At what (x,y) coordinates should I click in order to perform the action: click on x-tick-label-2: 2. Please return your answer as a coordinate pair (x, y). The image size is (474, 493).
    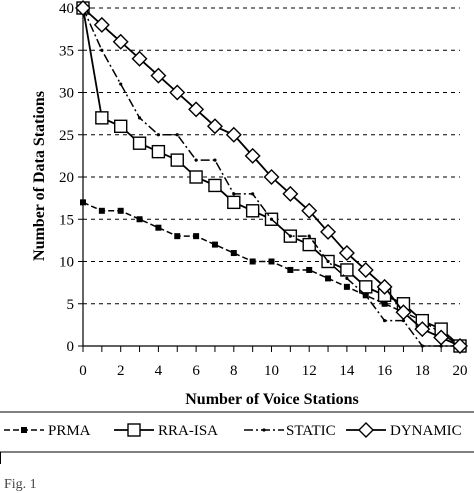
    Looking at the image, I should click on (121, 371).